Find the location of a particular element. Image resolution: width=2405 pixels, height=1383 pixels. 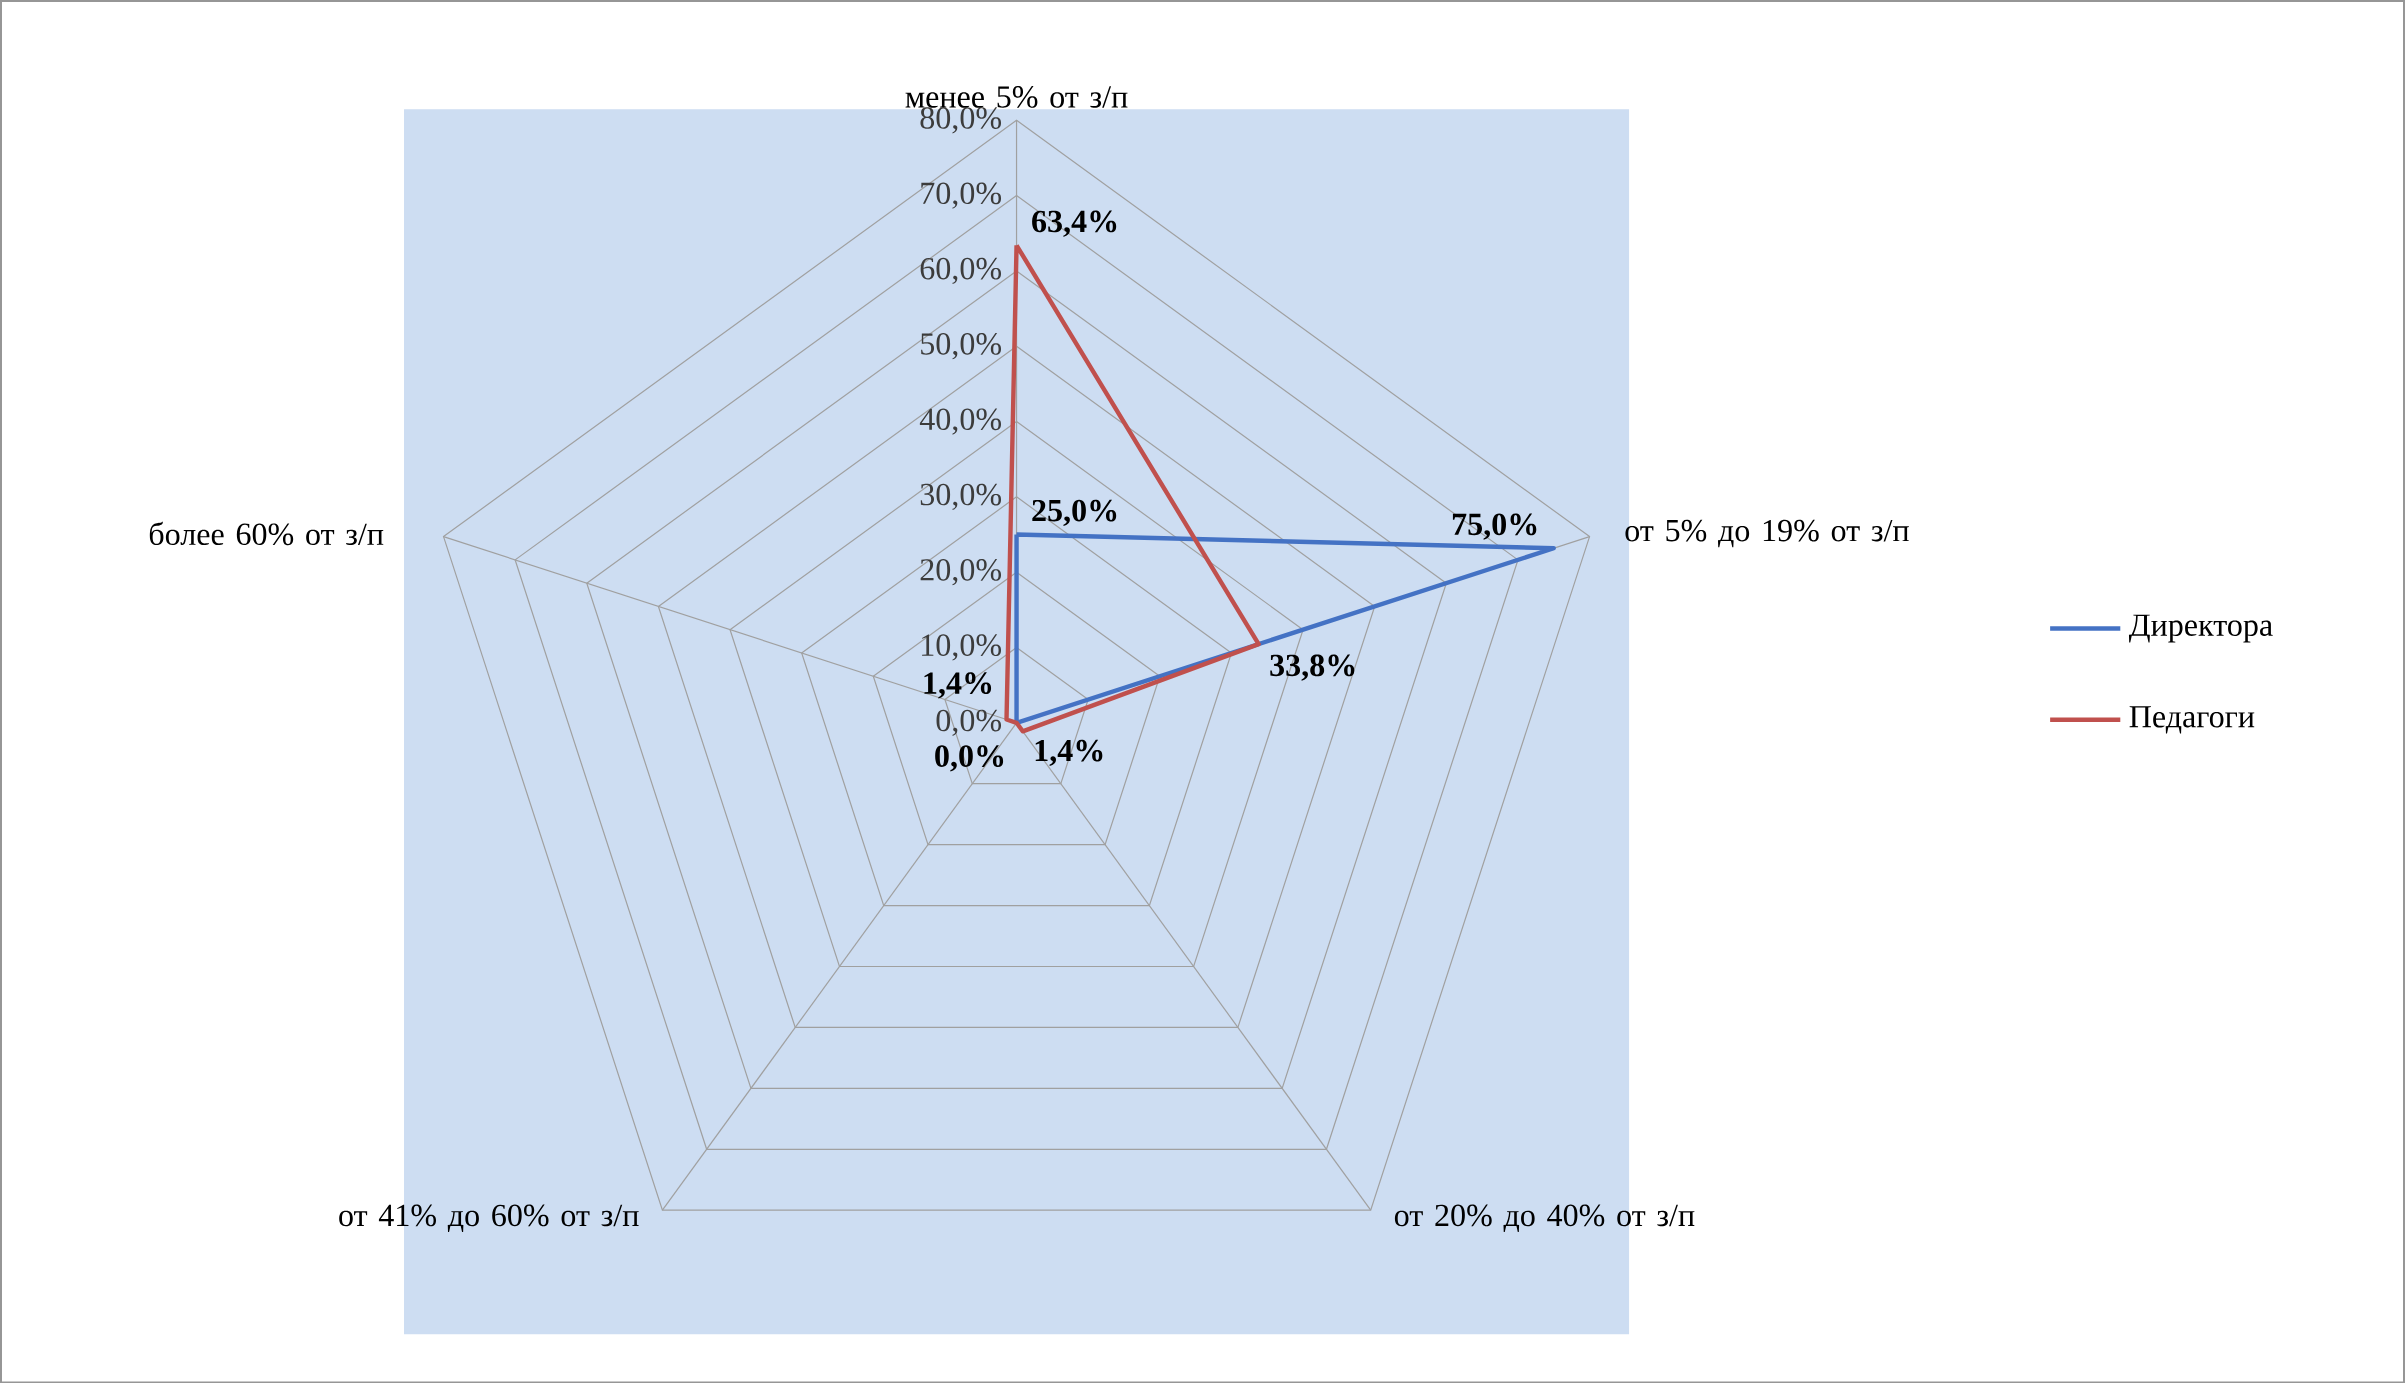

spoke-label: от 41% до 60% от з/п is located at coordinates (489, 1218).